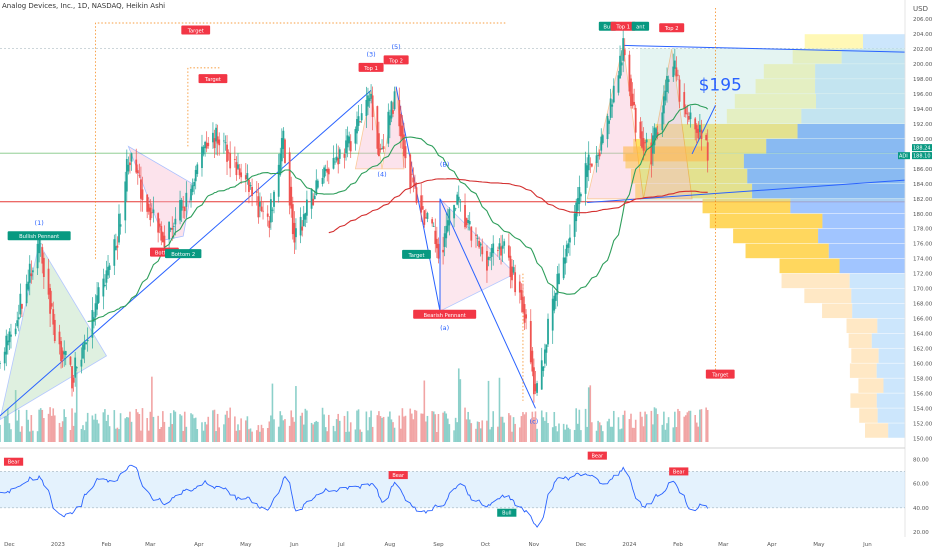 The height and width of the screenshot is (550, 932). Describe the element at coordinates (9, 545) in the screenshot. I see `date-tick-label: Dec` at that location.